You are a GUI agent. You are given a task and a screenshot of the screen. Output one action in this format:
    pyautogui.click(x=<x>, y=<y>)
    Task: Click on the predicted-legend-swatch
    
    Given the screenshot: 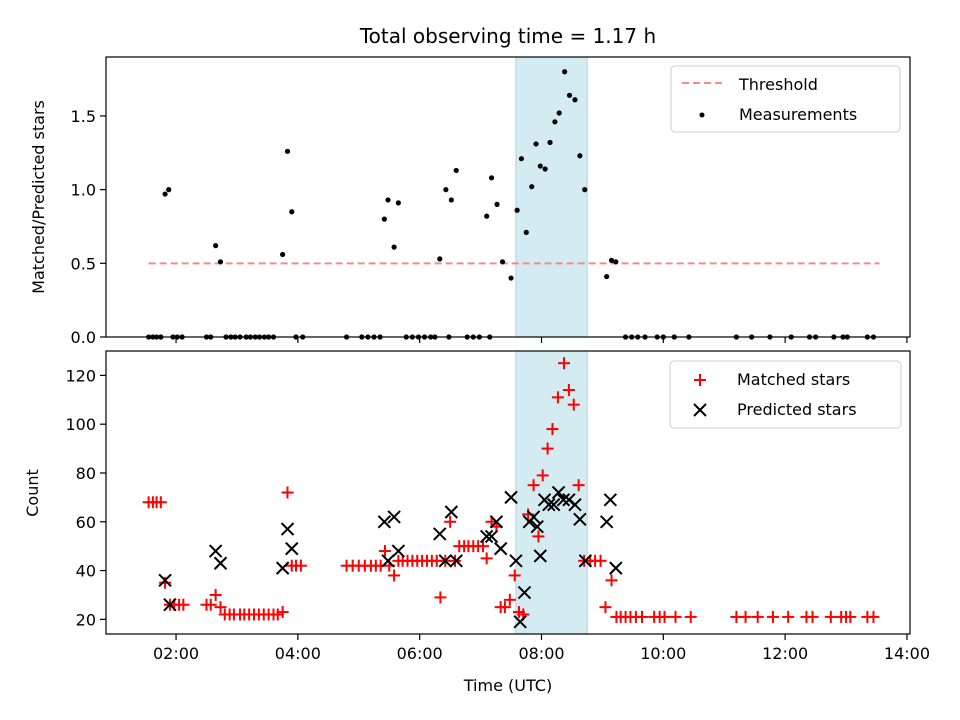 What is the action you would take?
    pyautogui.click(x=700, y=410)
    